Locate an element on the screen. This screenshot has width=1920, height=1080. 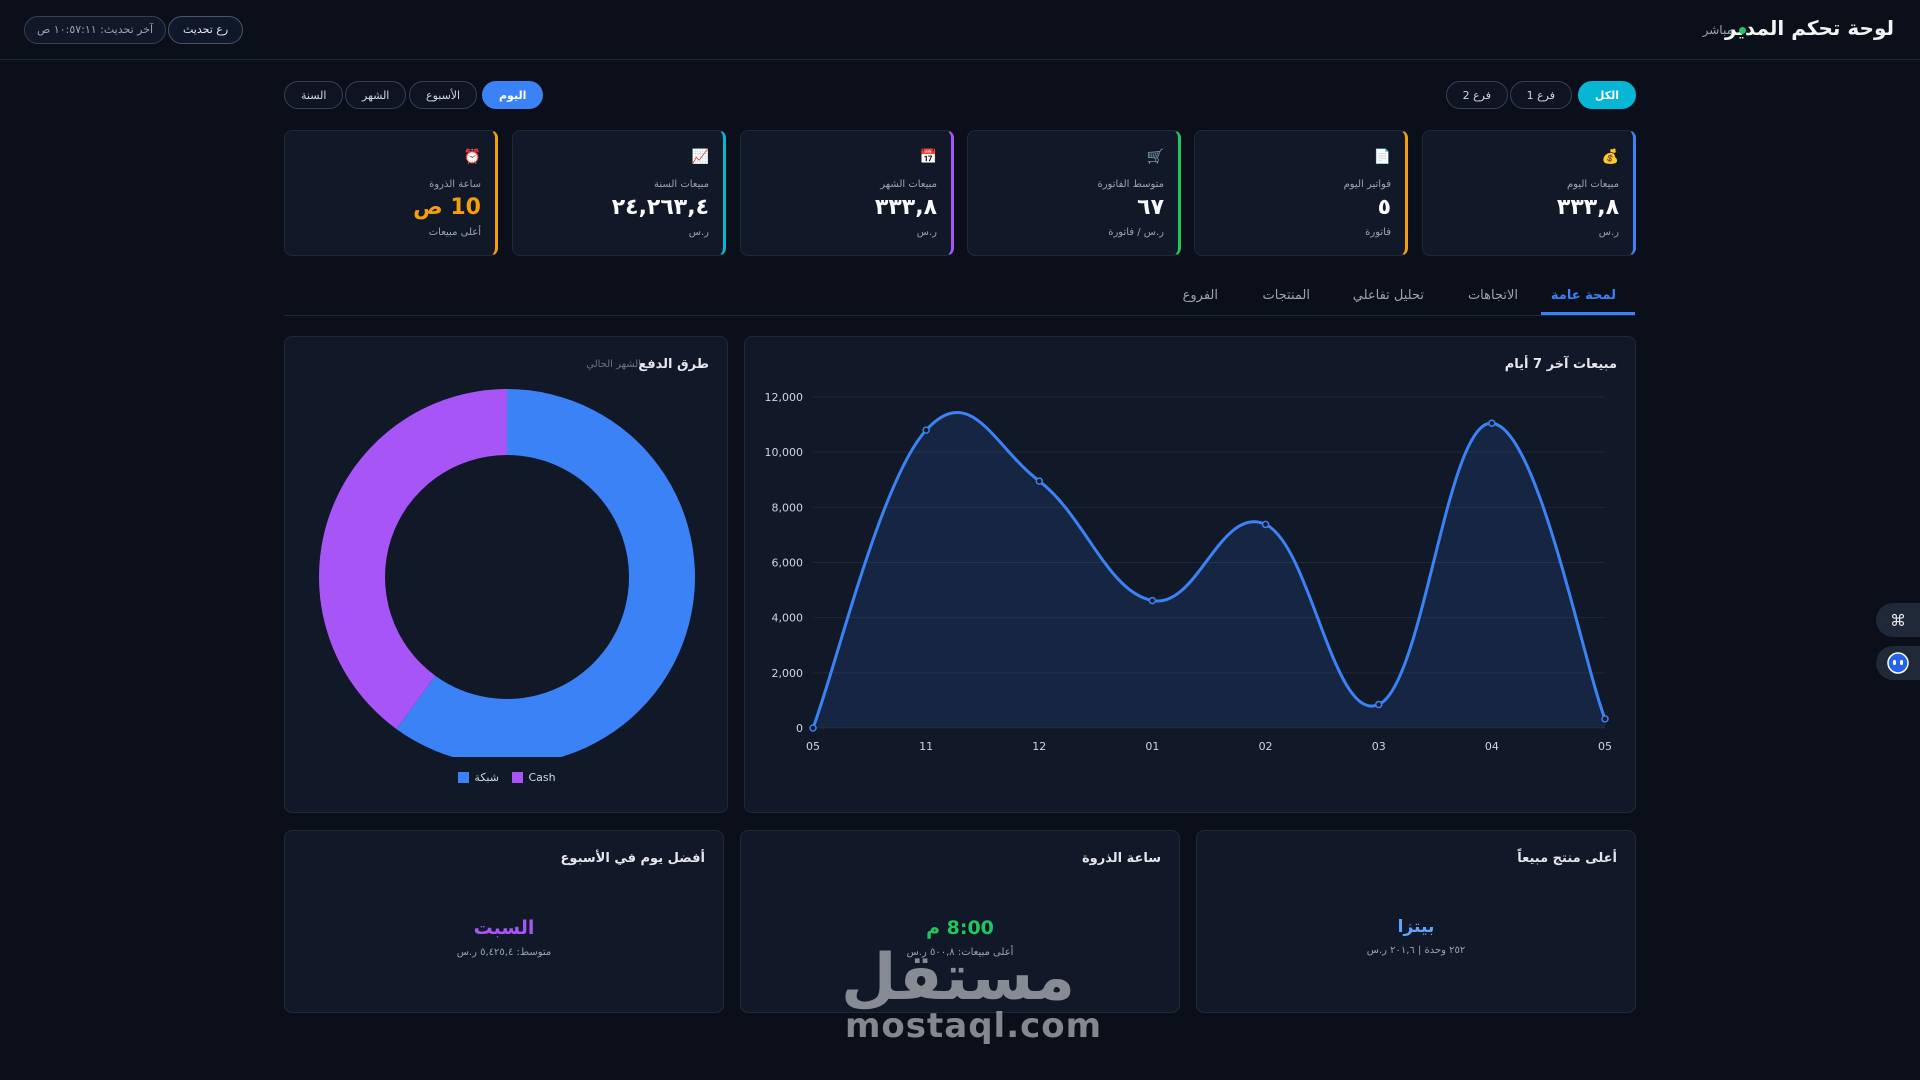
last-update-badge: آخر تحديث: ١٠:٥٧:١١ ص is located at coordinates (95, 30).